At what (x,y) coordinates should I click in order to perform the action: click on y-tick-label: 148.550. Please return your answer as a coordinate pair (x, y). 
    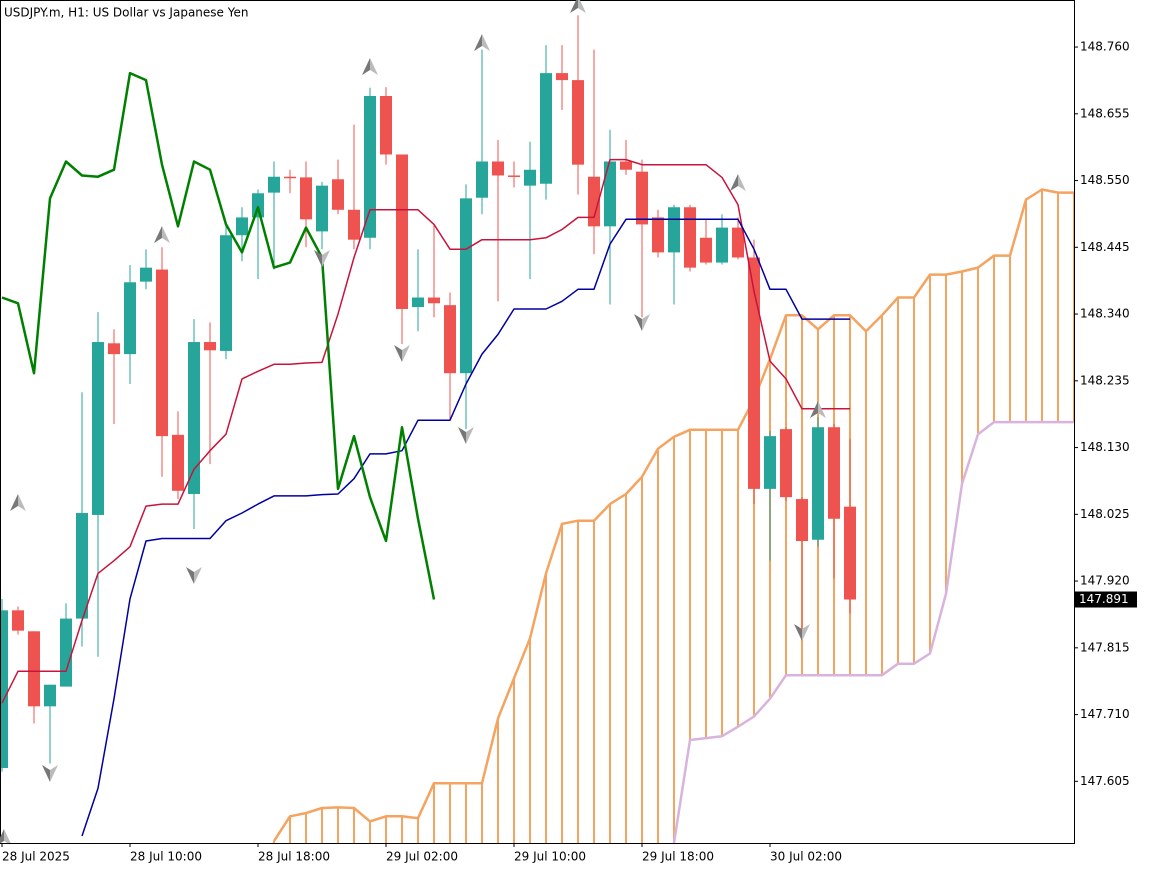
    Looking at the image, I should click on (1105, 180).